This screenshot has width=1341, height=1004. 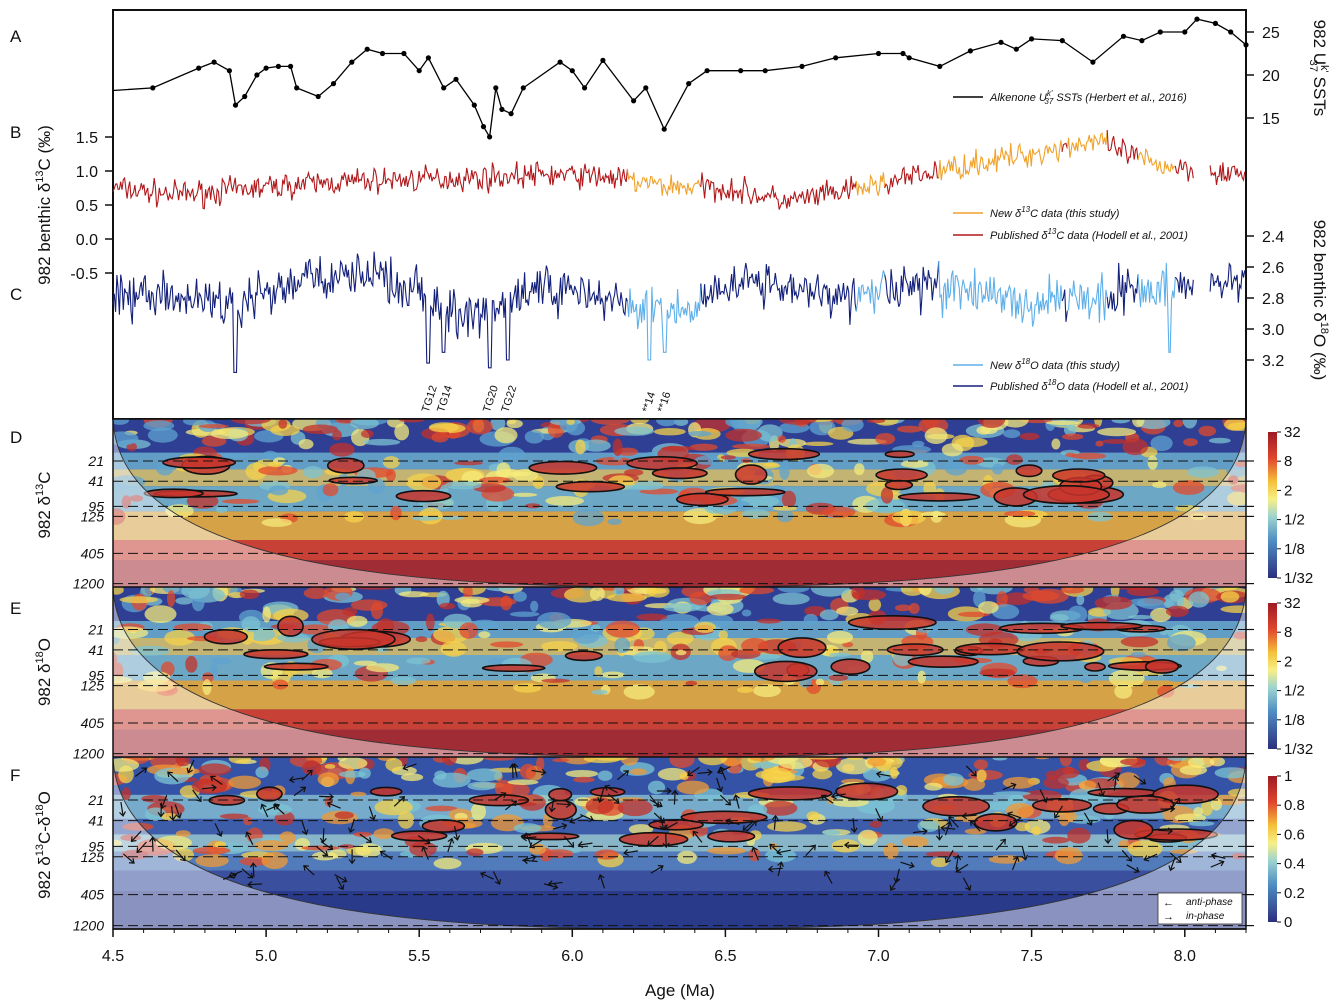 What do you see at coordinates (1288, 461) in the screenshot?
I see `colorbar-tick-label: 8` at bounding box center [1288, 461].